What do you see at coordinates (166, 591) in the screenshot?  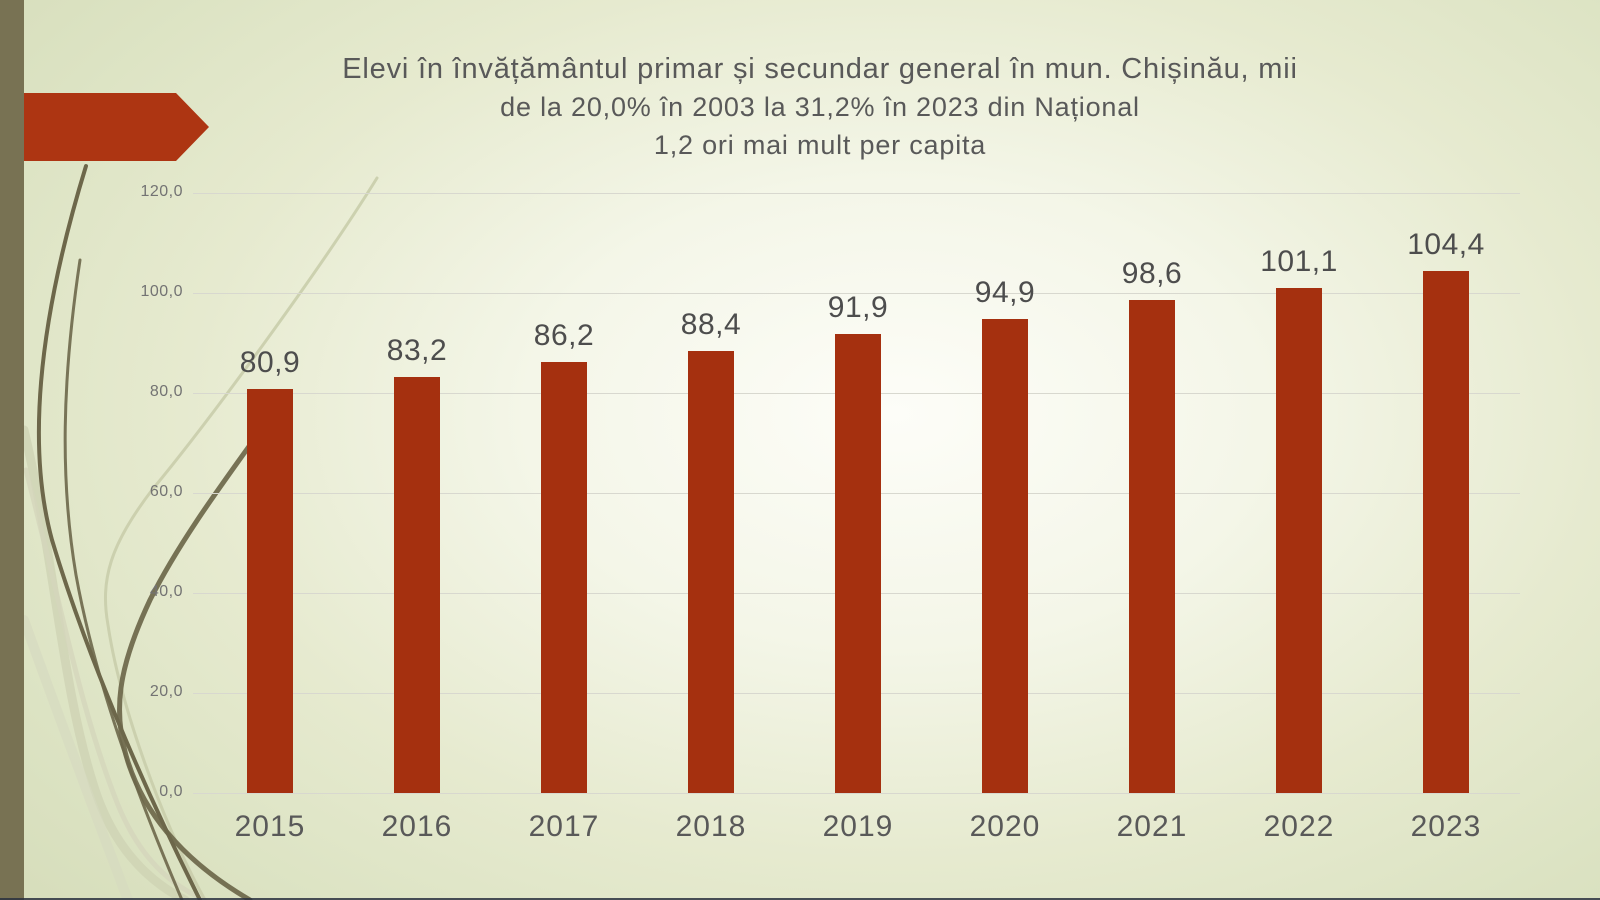 I see `y-axis-tick-label: 40,0` at bounding box center [166, 591].